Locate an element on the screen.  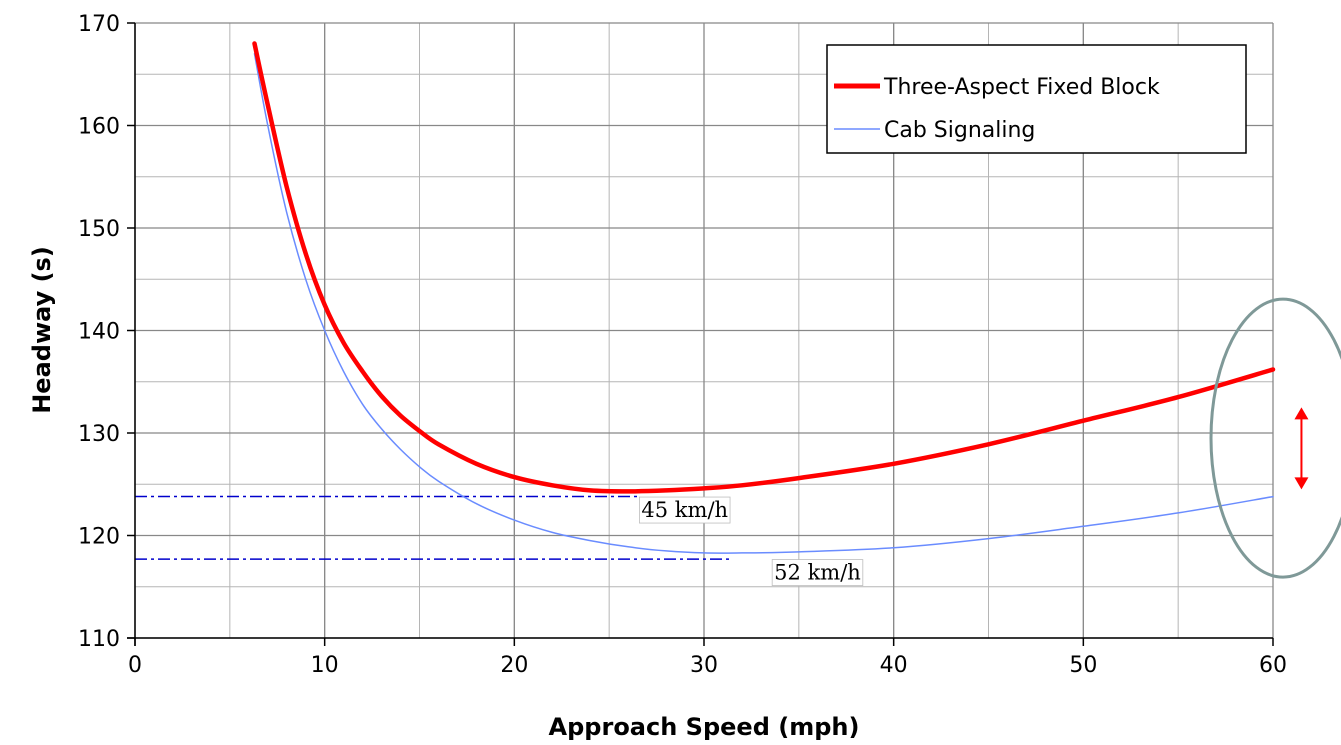
y-tick-label: 120 is located at coordinates (99, 537).